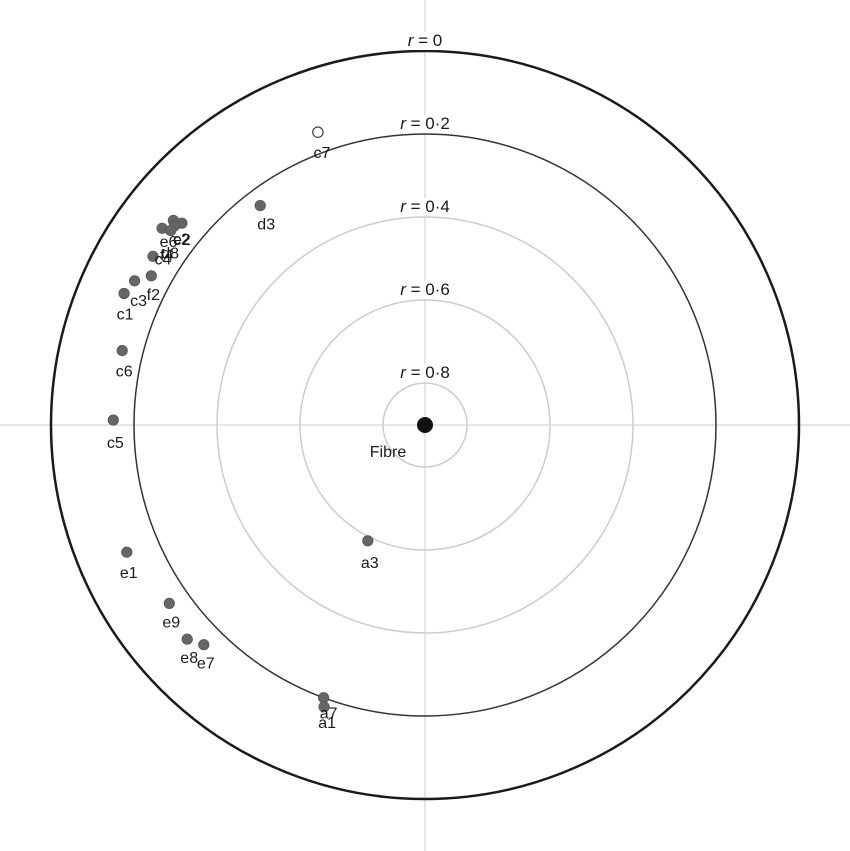 The height and width of the screenshot is (851, 850). I want to click on point-label-f4: f4, so click(166, 256).